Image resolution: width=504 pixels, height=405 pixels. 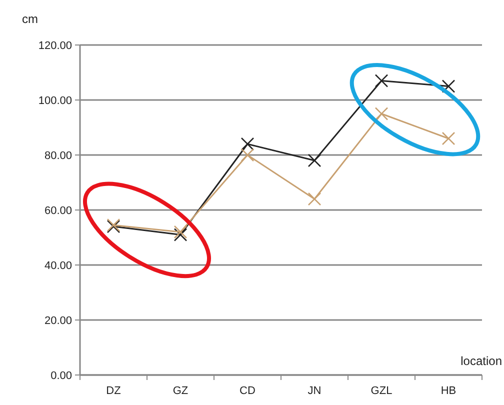 I want to click on y-tick-label: 80.00, so click(x=58, y=156).